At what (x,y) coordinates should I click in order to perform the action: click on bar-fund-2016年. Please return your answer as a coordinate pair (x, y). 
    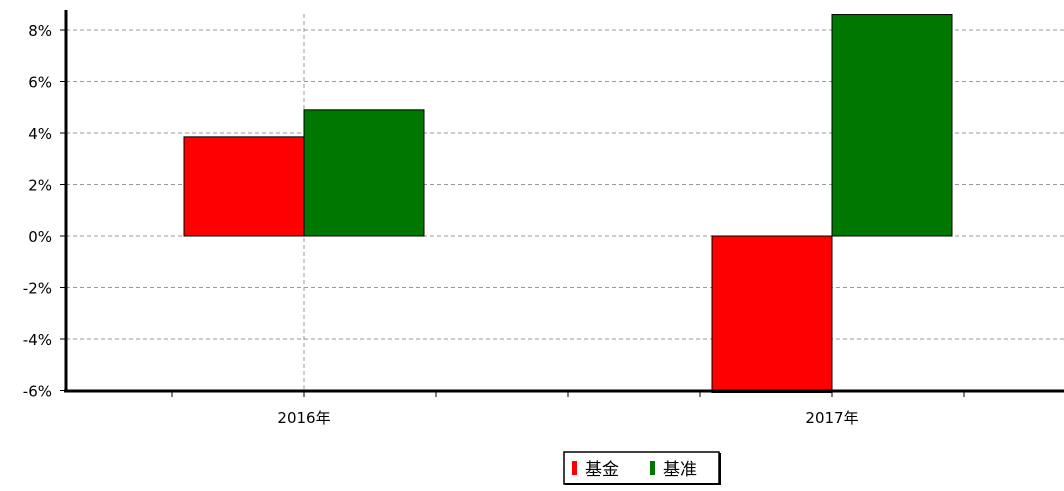
    Looking at the image, I should click on (244, 186).